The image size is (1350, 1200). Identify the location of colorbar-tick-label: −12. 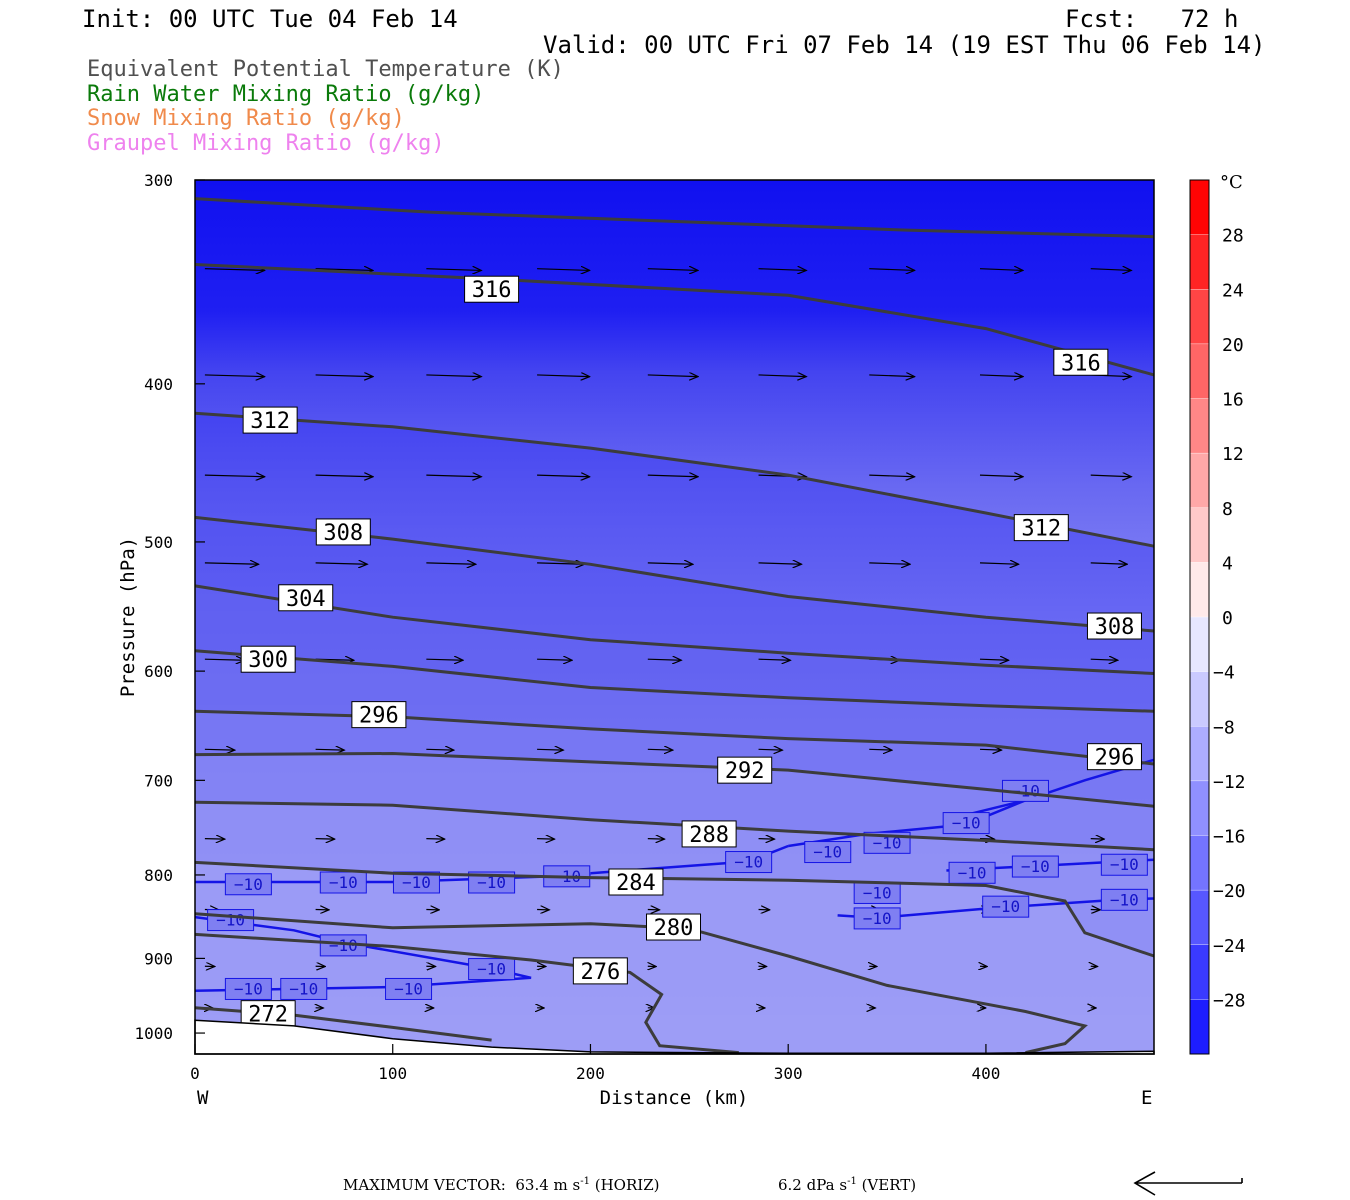
(1229, 782).